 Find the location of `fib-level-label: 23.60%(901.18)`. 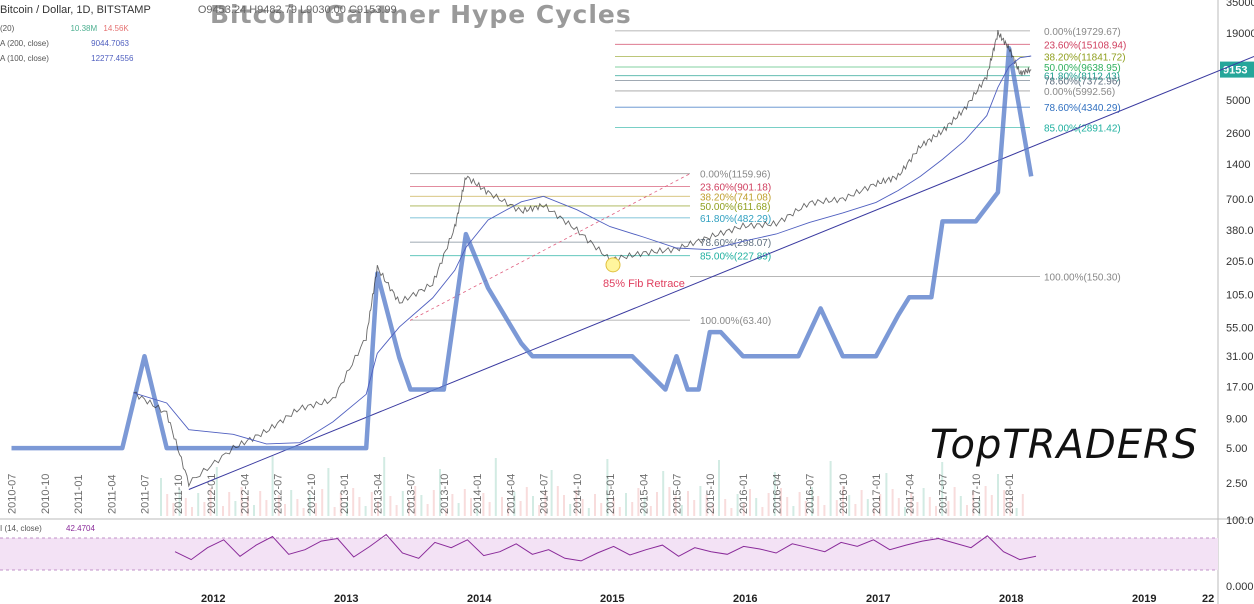

fib-level-label: 23.60%(901.18) is located at coordinates (735, 187).